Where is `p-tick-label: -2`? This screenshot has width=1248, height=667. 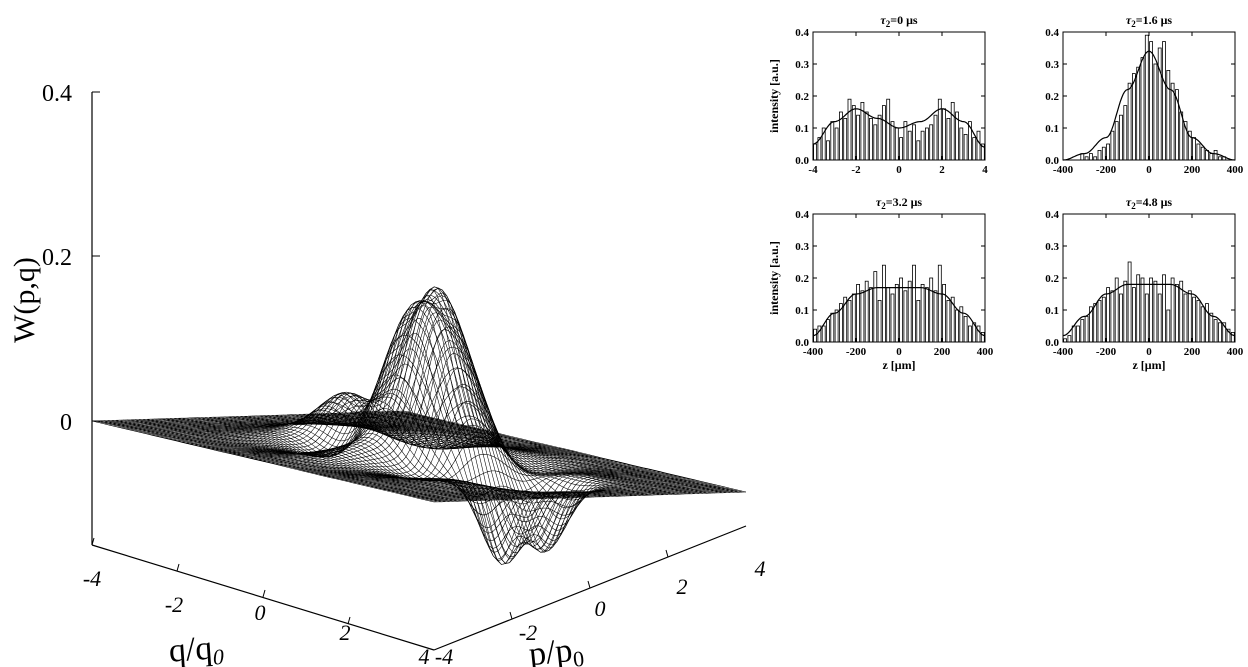
p-tick-label: -2 is located at coordinates (528, 632).